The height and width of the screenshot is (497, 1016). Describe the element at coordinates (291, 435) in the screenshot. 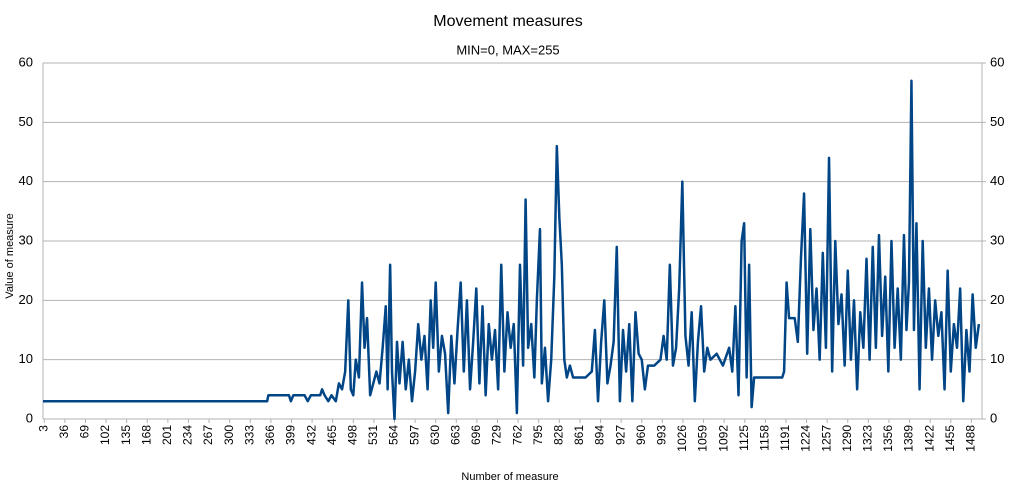

I see `x-tick-label: 399` at that location.